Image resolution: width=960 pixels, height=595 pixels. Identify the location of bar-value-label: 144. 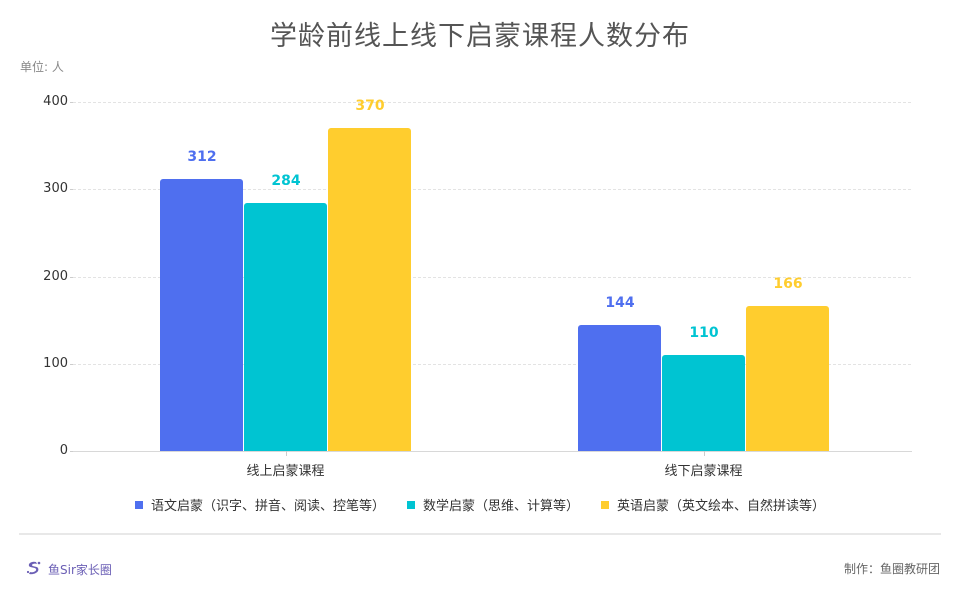
(620, 303).